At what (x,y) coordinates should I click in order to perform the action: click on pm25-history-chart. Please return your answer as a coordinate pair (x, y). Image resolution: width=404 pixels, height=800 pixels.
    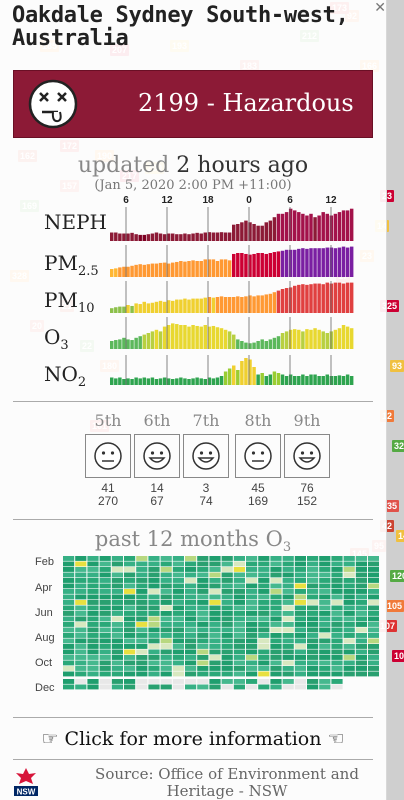
    Looking at the image, I should click on (232, 261).